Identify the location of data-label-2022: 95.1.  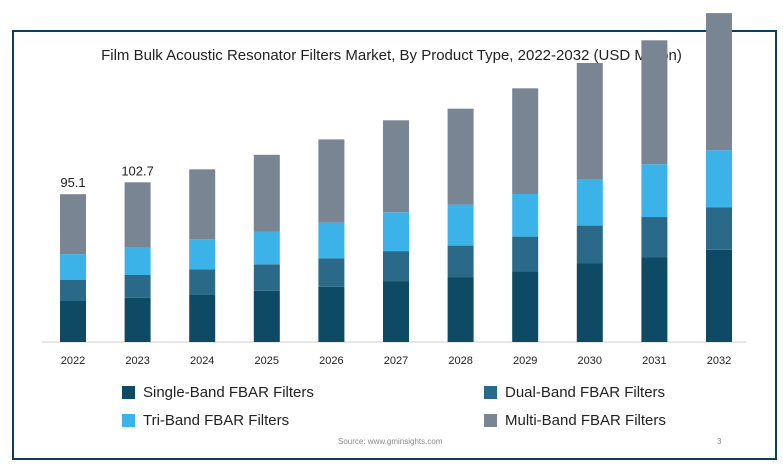
(72, 182).